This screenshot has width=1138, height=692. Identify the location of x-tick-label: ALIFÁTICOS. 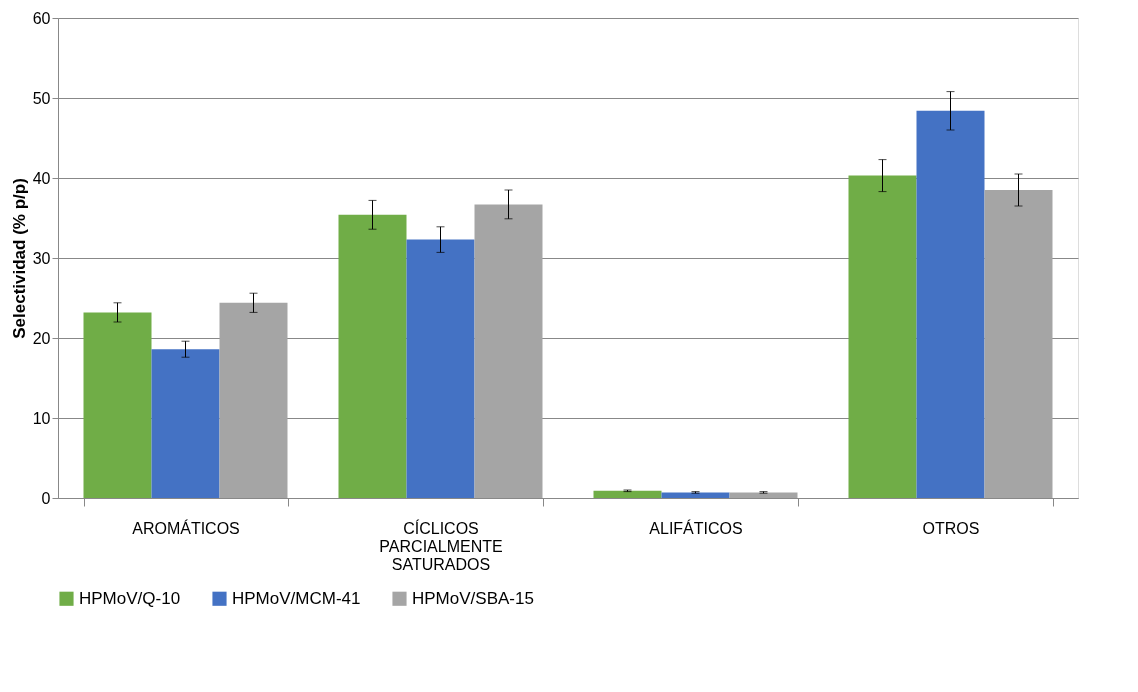
(696, 527).